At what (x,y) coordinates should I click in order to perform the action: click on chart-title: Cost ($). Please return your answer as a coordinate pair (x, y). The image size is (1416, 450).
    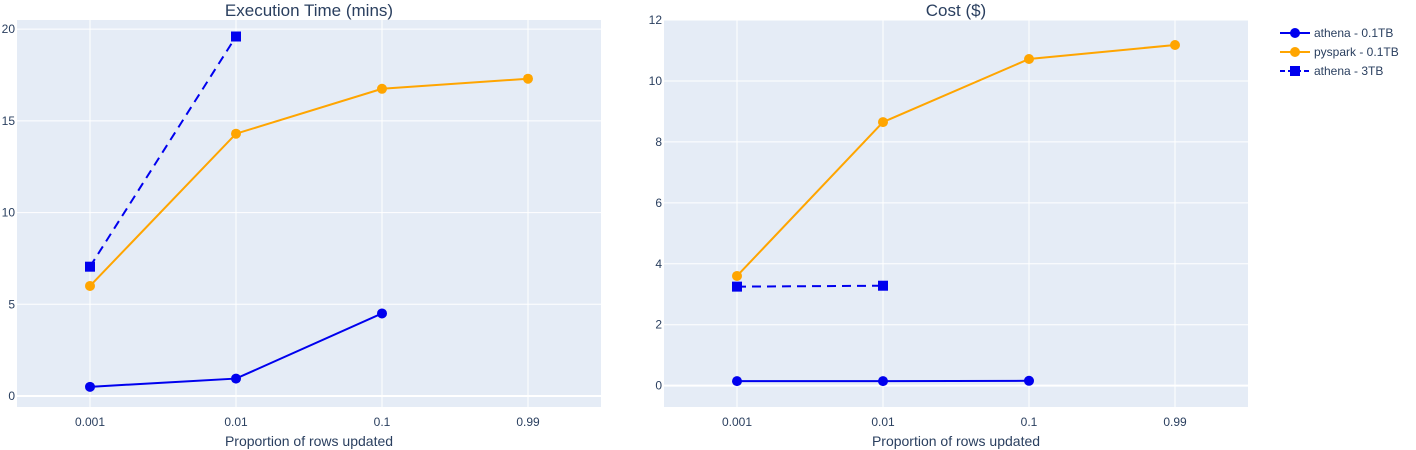
    Looking at the image, I should click on (956, 10).